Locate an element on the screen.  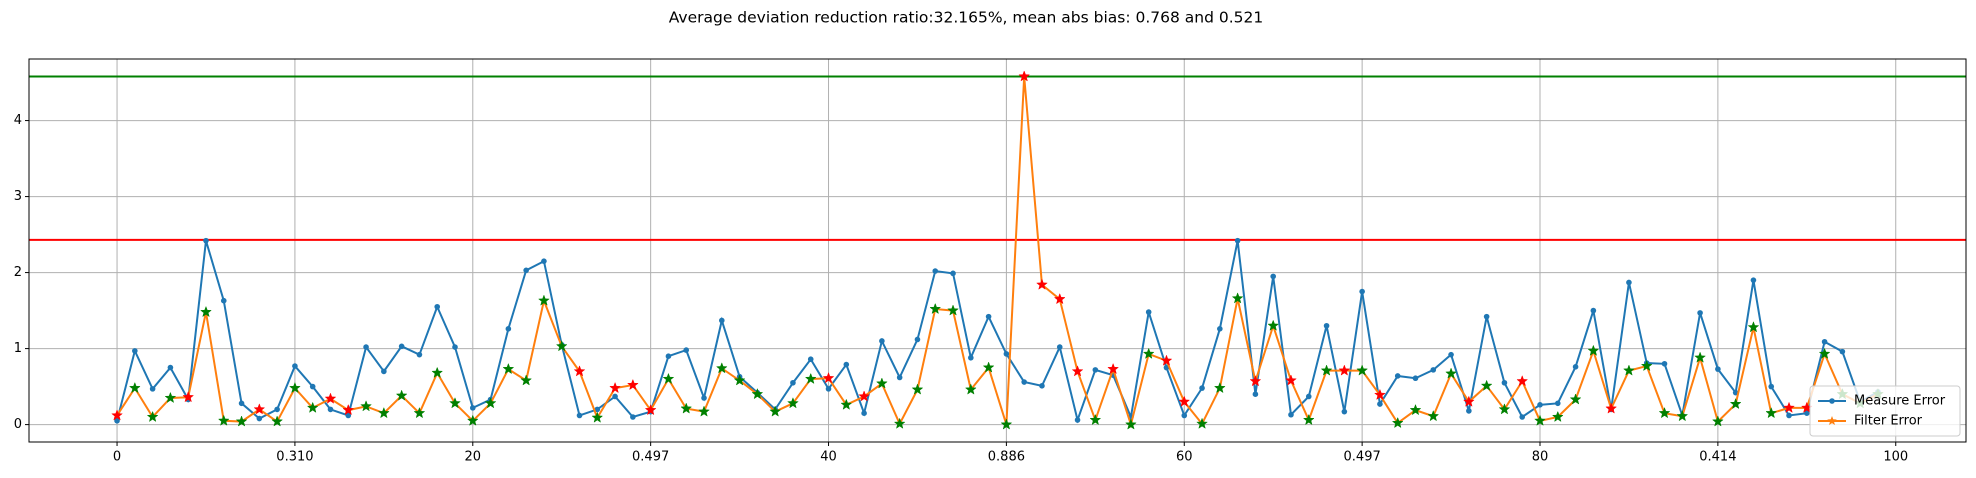
x-tick-label: 60 is located at coordinates (1184, 457).